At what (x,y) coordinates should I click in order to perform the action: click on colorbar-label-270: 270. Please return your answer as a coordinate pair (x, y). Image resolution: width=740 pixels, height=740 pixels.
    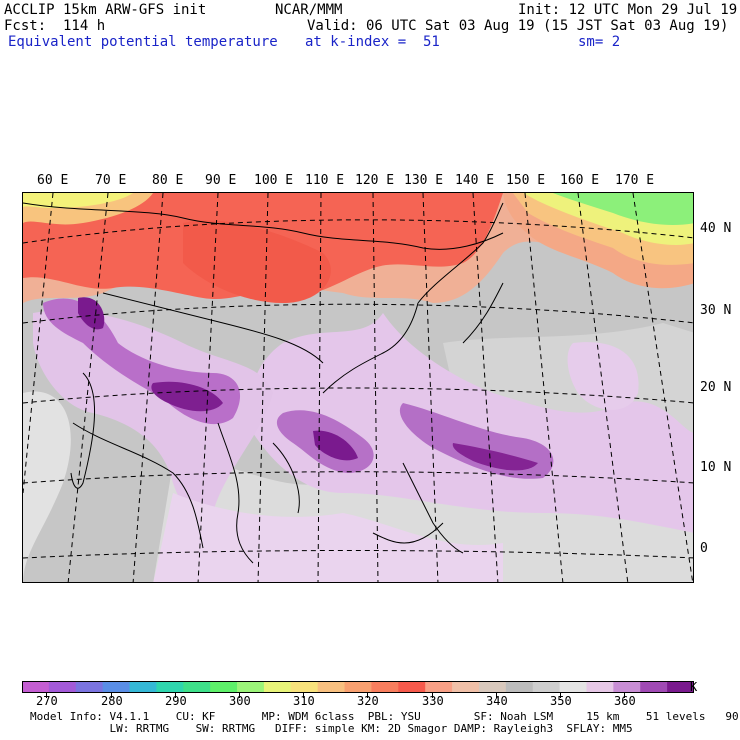
    Looking at the image, I should click on (47, 701).